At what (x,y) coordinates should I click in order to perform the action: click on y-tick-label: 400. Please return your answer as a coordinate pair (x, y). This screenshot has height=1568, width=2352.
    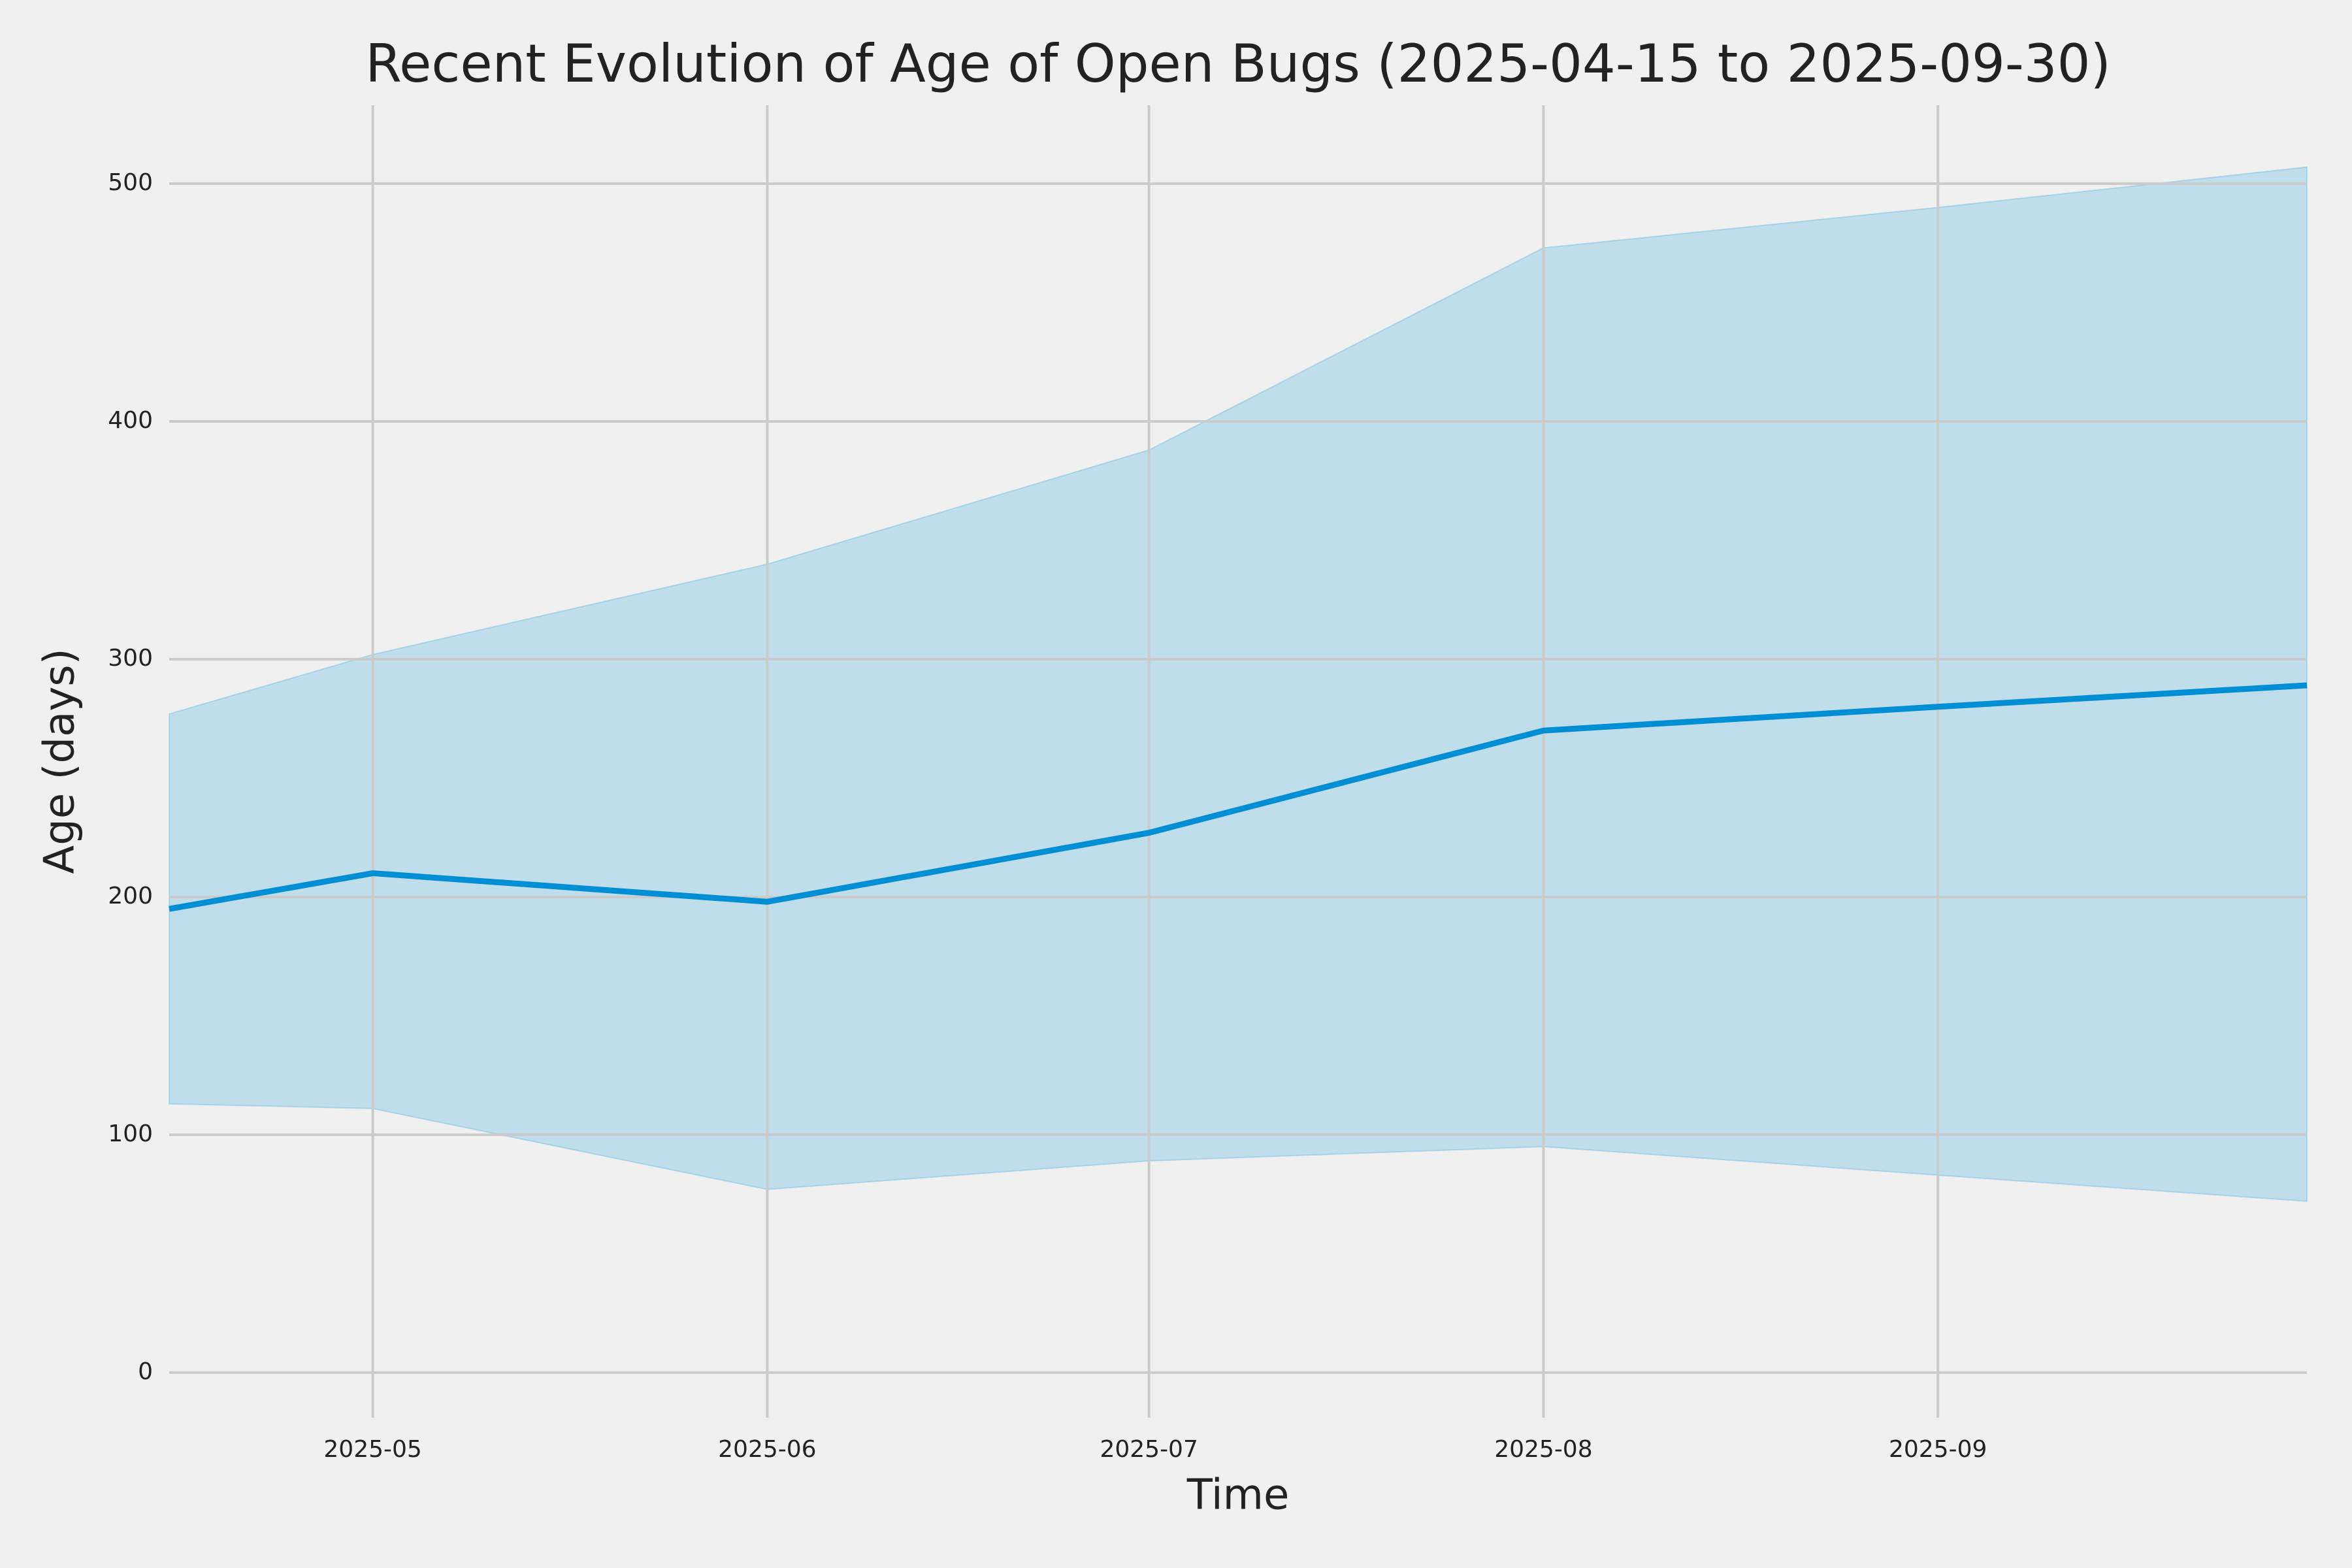
    Looking at the image, I should click on (130, 420).